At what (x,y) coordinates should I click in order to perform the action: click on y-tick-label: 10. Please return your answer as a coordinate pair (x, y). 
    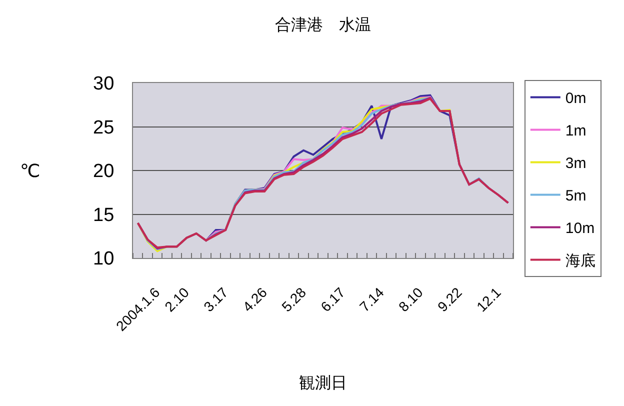
    Looking at the image, I should click on (103, 259).